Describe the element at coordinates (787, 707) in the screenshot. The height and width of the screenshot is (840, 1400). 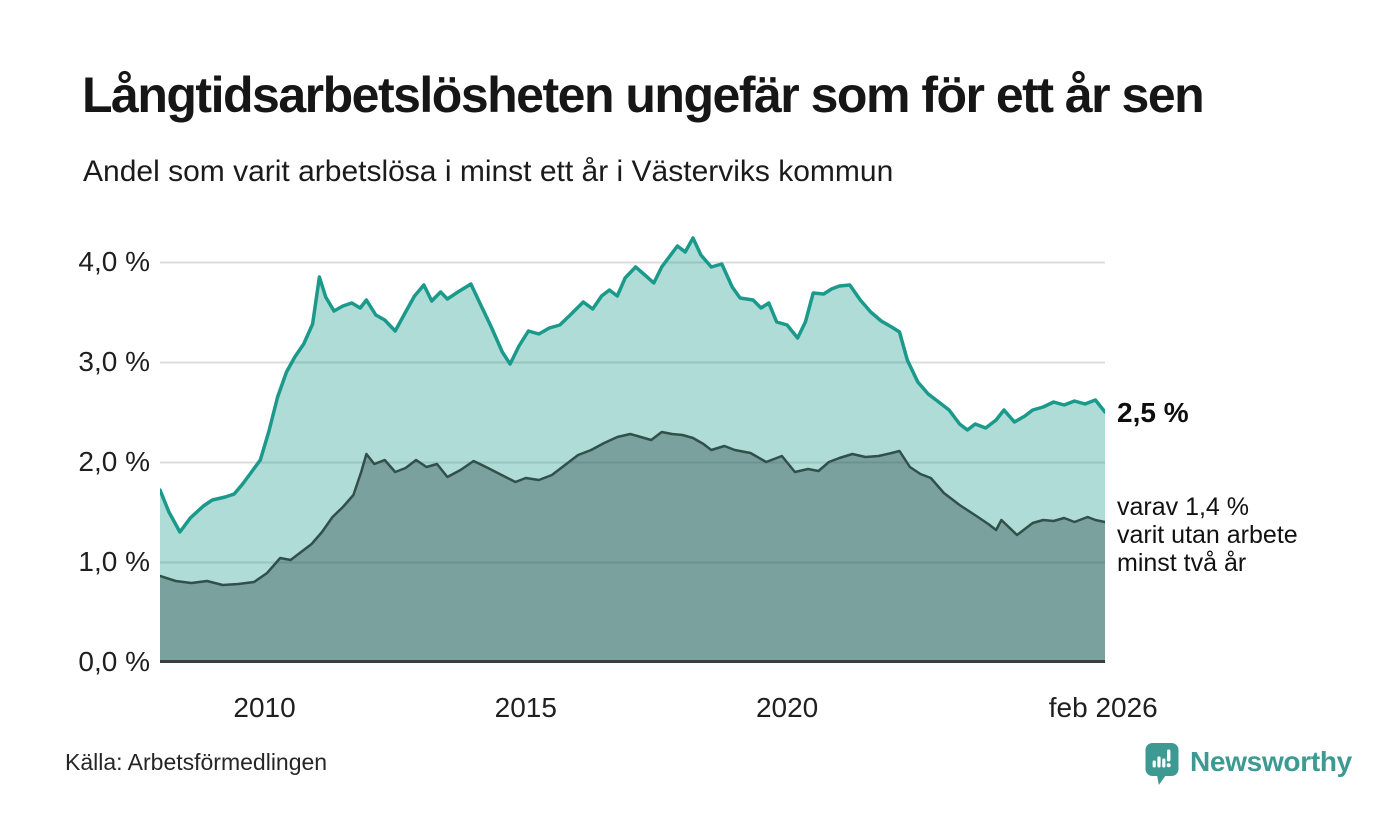
I see `x-tick-label: 2020` at that location.